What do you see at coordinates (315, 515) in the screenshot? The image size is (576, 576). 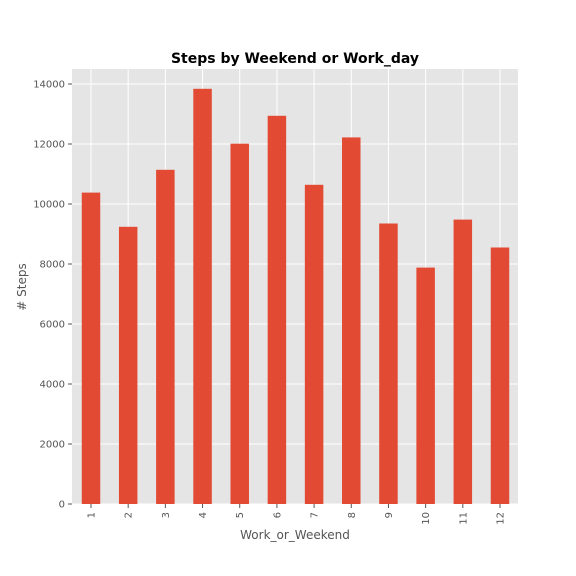 I see `x-tick-label: 7` at bounding box center [315, 515].